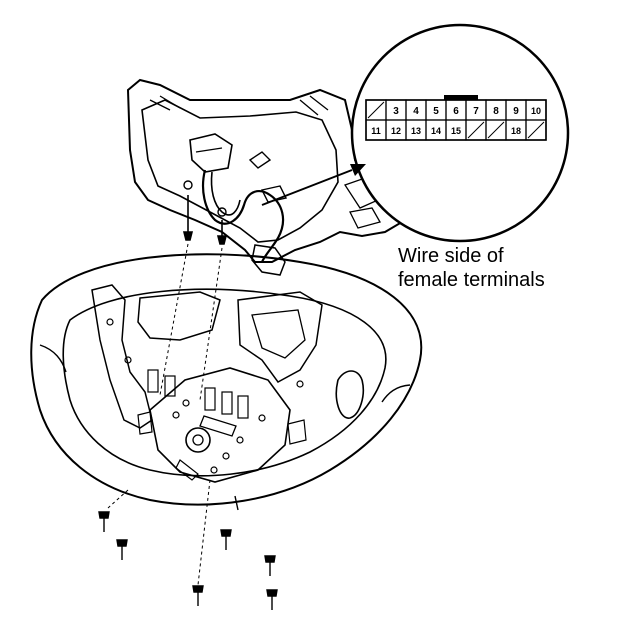 This screenshot has height=637, width=624. What do you see at coordinates (516, 131) in the screenshot?
I see `terminal-number: 18` at bounding box center [516, 131].